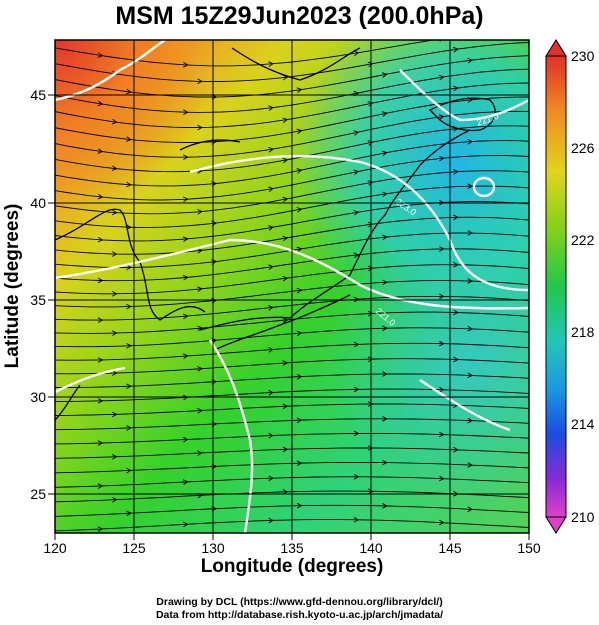 This screenshot has height=625, width=599. What do you see at coordinates (583, 332) in the screenshot?
I see `colorbar-label: 218` at bounding box center [583, 332].